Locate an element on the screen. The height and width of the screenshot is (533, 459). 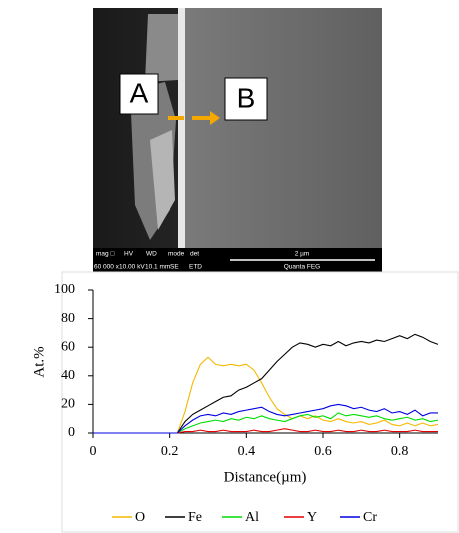
legend-label: Cr is located at coordinates (370, 517).